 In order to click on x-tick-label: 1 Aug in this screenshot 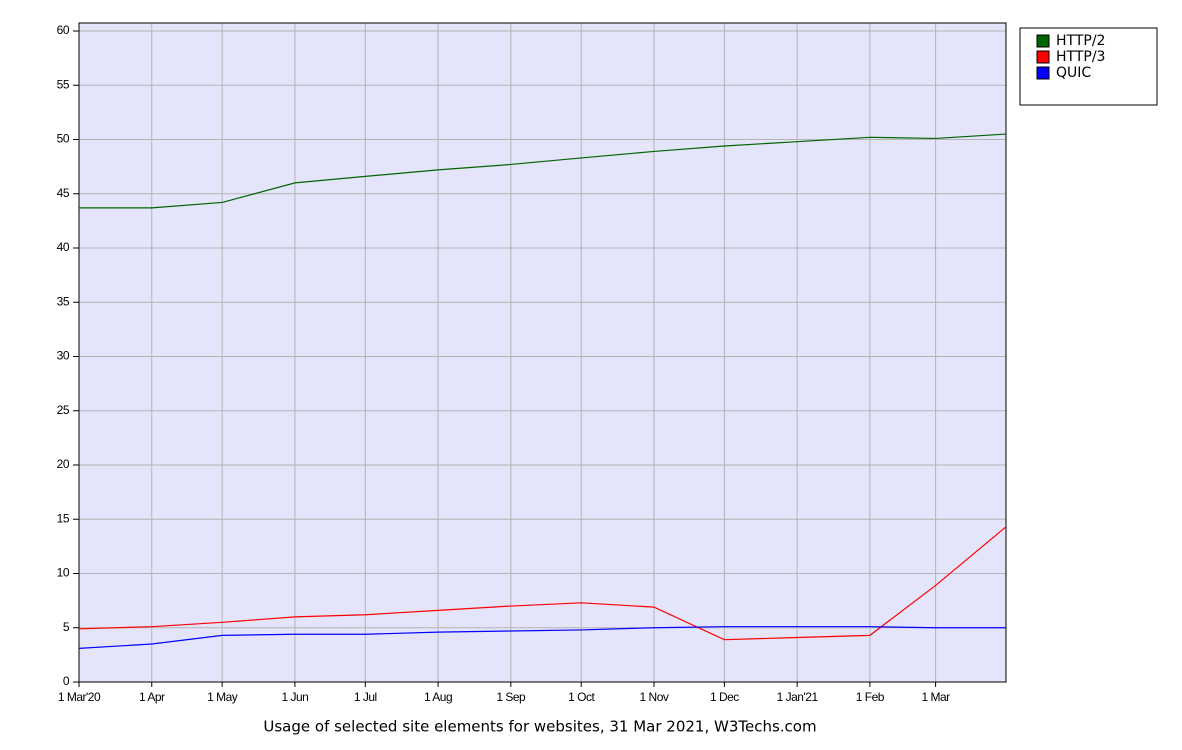, I will do `click(438, 697)`.